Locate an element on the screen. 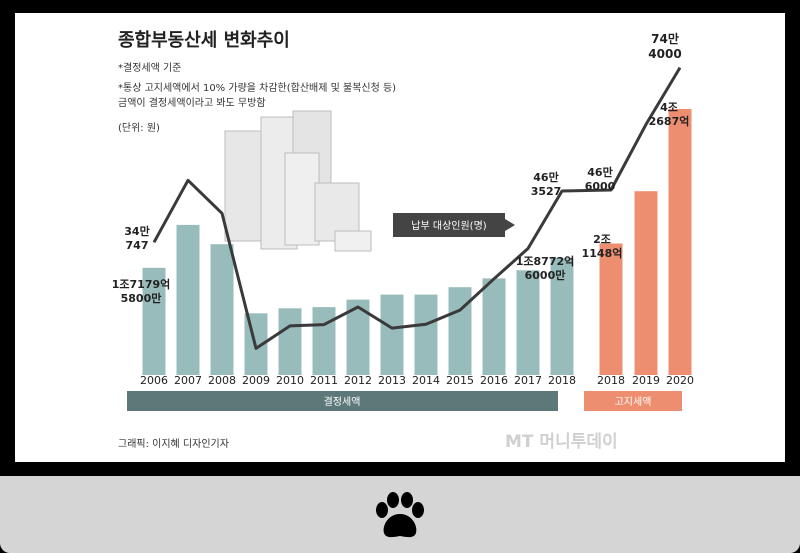 Image resolution: width=800 pixels, height=553 pixels. x-tick-label: 2011 is located at coordinates (324, 380).